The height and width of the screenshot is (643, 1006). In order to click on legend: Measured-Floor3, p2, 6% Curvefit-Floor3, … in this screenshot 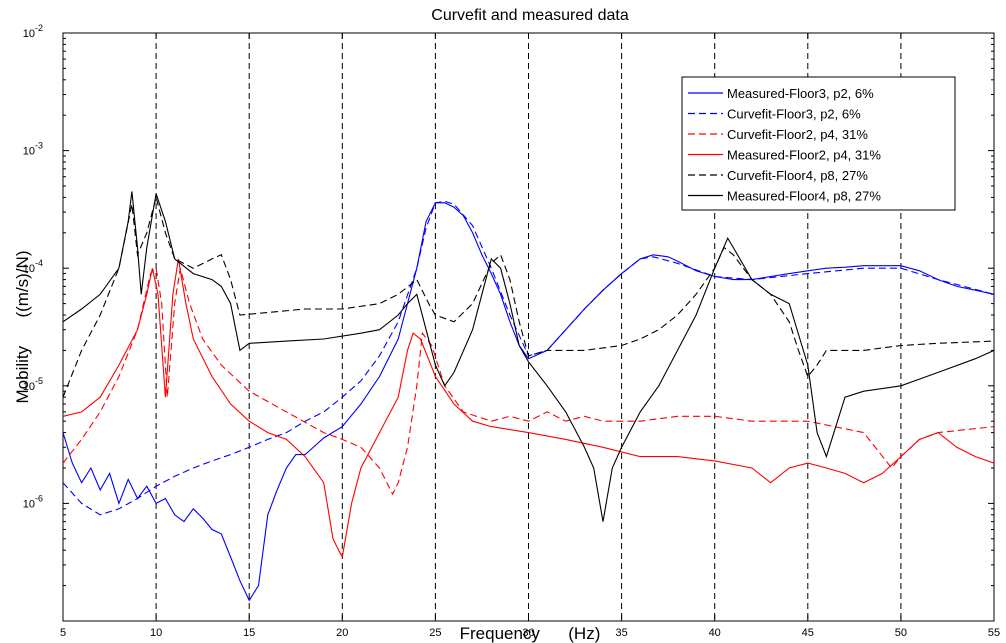, I will do `click(818, 143)`.